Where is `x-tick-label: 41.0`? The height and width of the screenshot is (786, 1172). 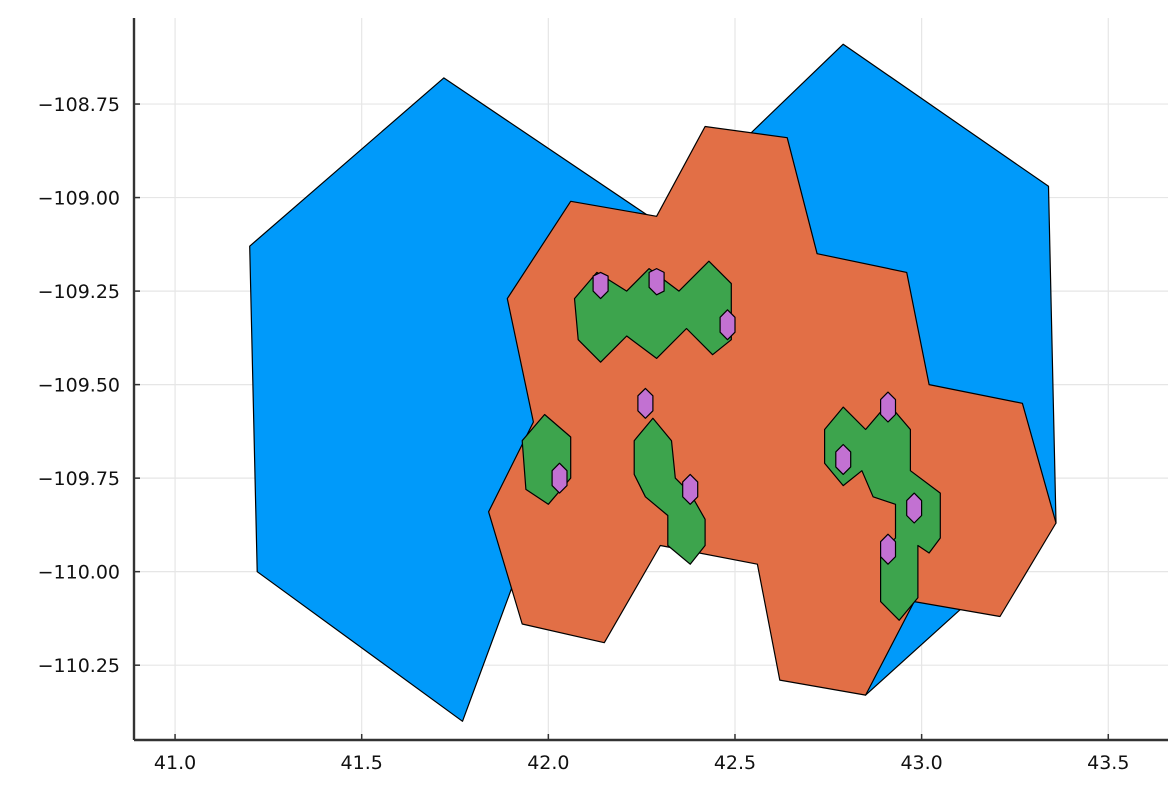 x-tick-label: 41.0 is located at coordinates (175, 763).